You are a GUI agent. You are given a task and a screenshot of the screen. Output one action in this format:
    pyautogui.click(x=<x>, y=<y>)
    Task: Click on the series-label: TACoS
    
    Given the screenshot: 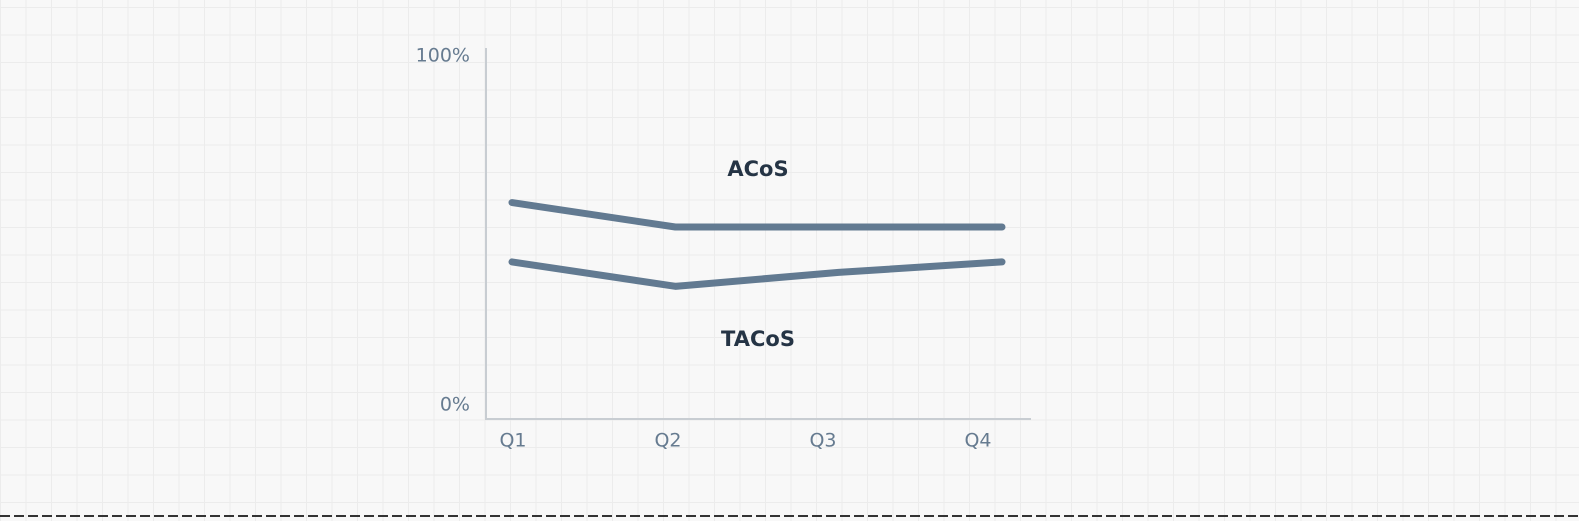 What is the action you would take?
    pyautogui.click(x=758, y=339)
    